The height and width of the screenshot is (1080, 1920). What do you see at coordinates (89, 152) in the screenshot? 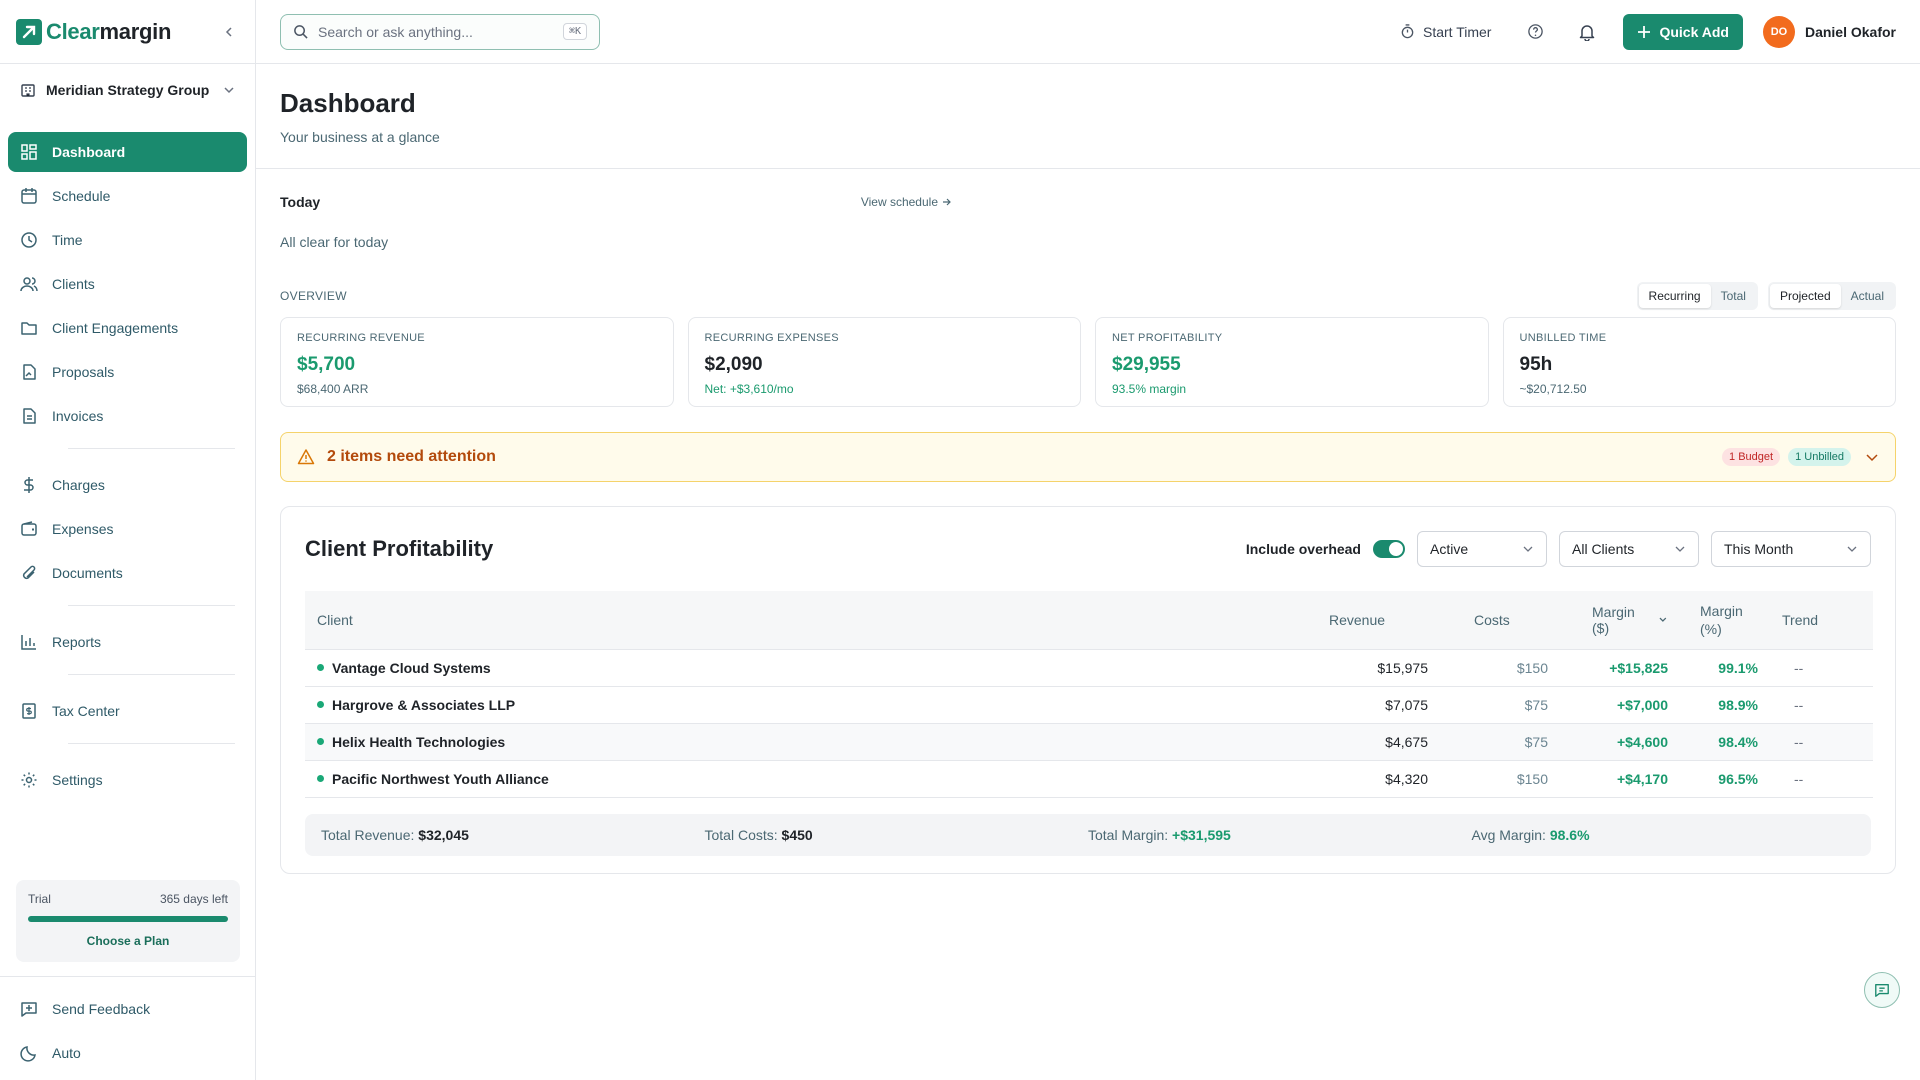
I see `sidebar-item-label: Dashboard` at bounding box center [89, 152].